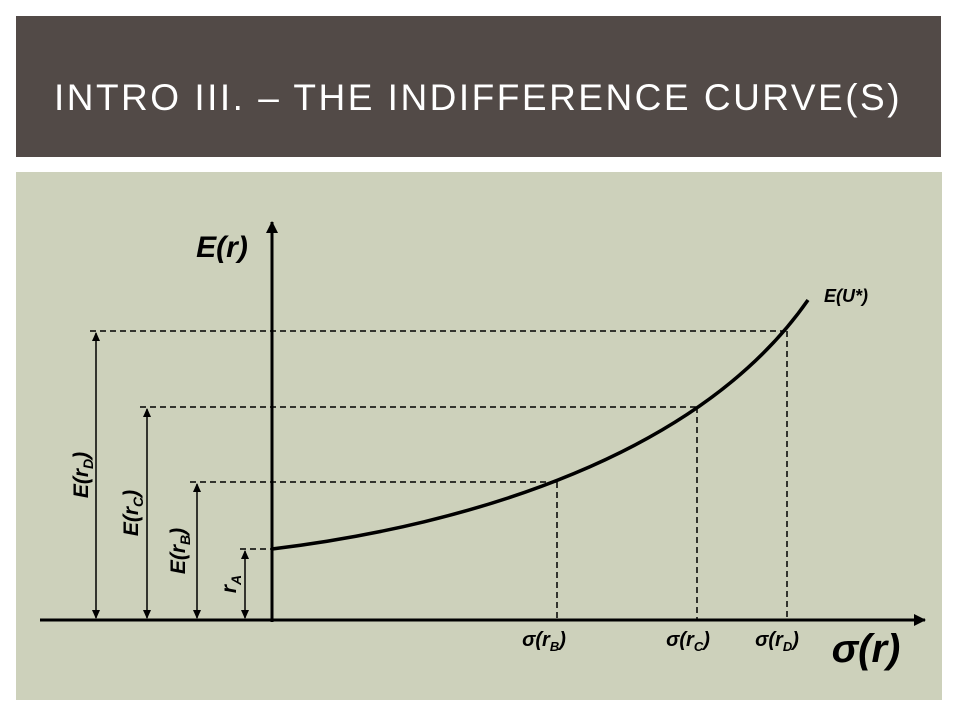 The image size is (960, 720). What do you see at coordinates (236, 580) in the screenshot?
I see `y-label-sub: A` at bounding box center [236, 580].